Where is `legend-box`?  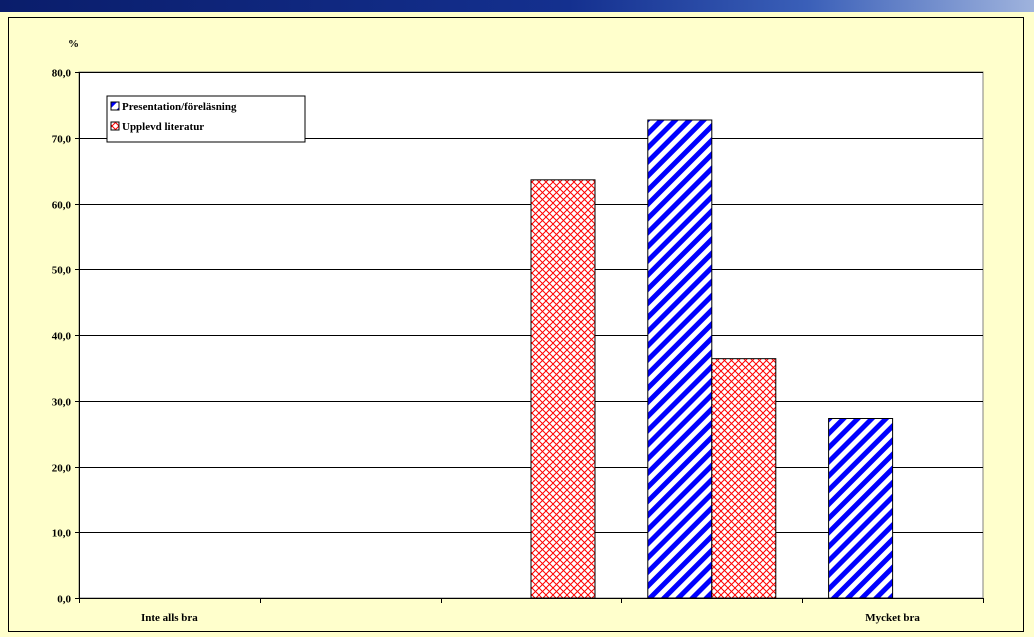
legend-box is located at coordinates (206, 119).